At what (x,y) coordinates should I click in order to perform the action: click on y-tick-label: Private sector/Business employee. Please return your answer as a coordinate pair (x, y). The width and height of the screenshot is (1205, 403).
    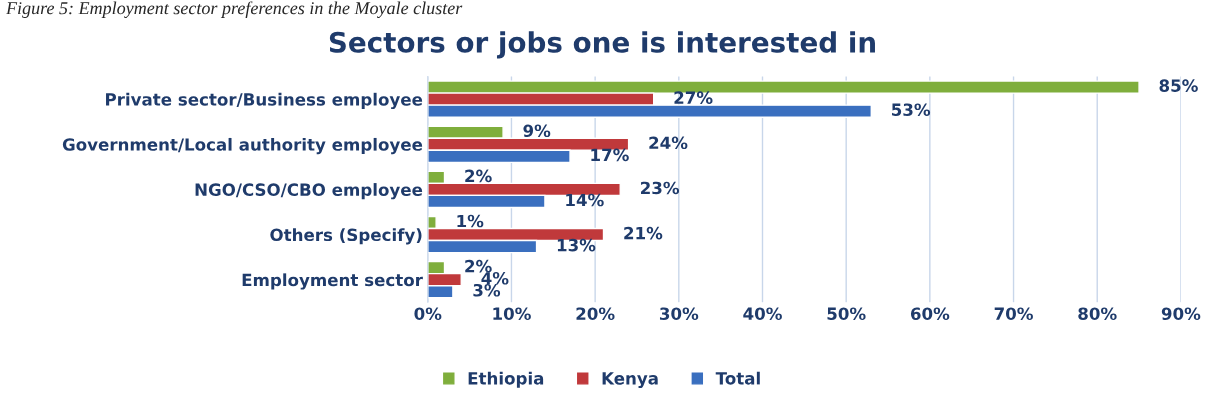
    Looking at the image, I should click on (264, 101).